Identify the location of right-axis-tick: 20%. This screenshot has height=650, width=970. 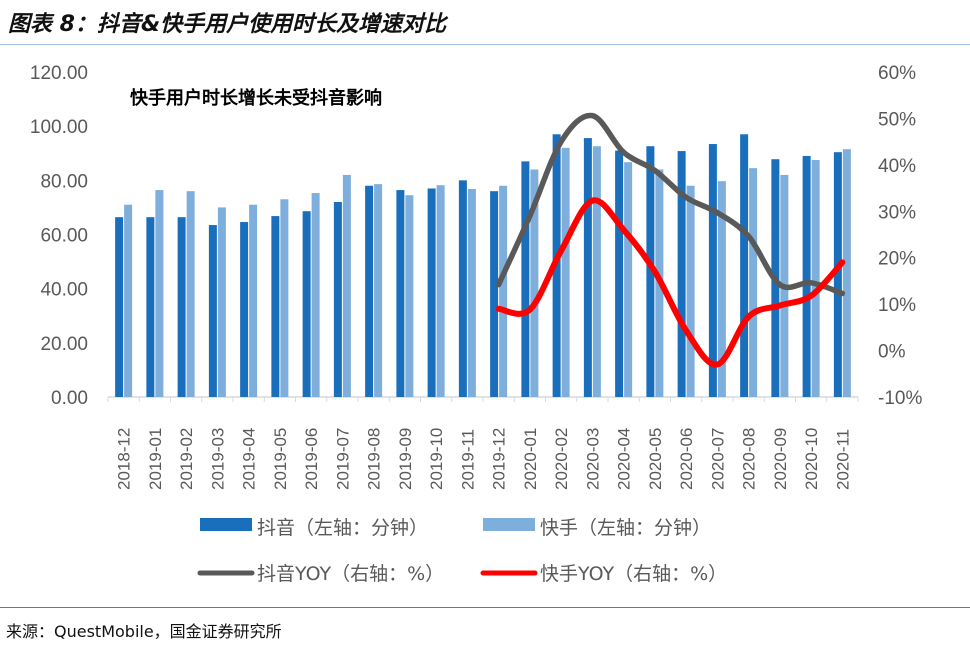
(897, 259).